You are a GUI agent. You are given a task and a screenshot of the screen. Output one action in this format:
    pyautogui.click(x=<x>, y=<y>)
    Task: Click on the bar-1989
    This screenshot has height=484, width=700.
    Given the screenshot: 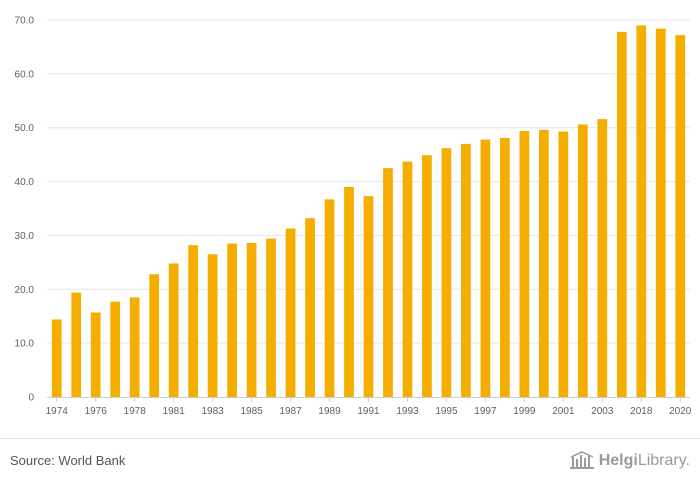 What is the action you would take?
    pyautogui.click(x=329, y=298)
    